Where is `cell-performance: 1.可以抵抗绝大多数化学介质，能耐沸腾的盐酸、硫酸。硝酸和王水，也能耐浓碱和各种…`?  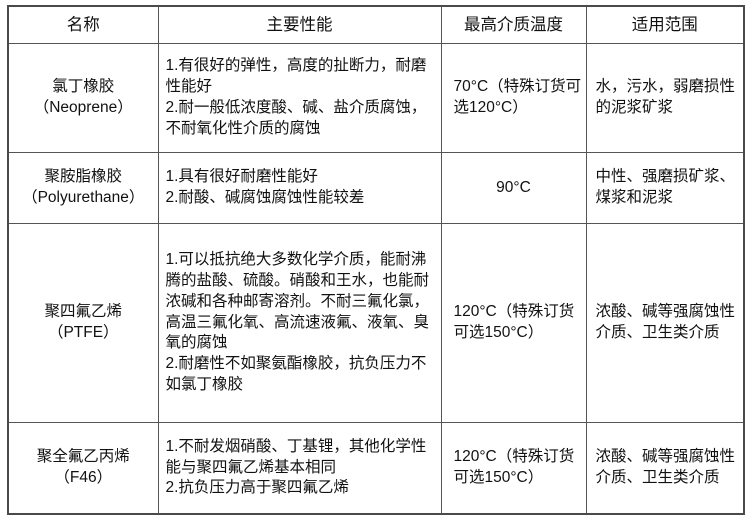
cell-performance: 1.可以抵抗绝大多数化学介质，能耐沸腾的盐酸、硫酸。硝酸和王水，也能耐浓碱和各种… is located at coordinates (299, 323).